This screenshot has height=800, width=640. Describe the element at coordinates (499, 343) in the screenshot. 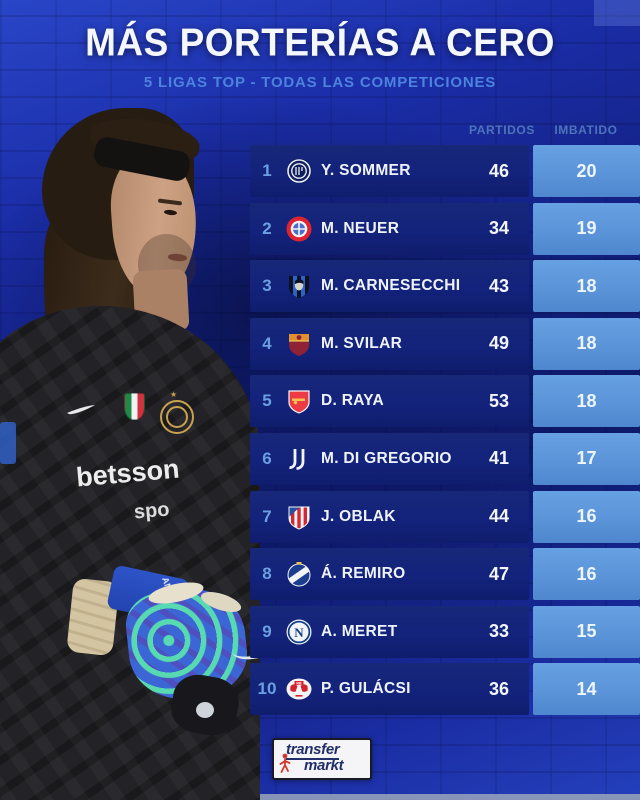

I see `matches-value: 49` at that location.